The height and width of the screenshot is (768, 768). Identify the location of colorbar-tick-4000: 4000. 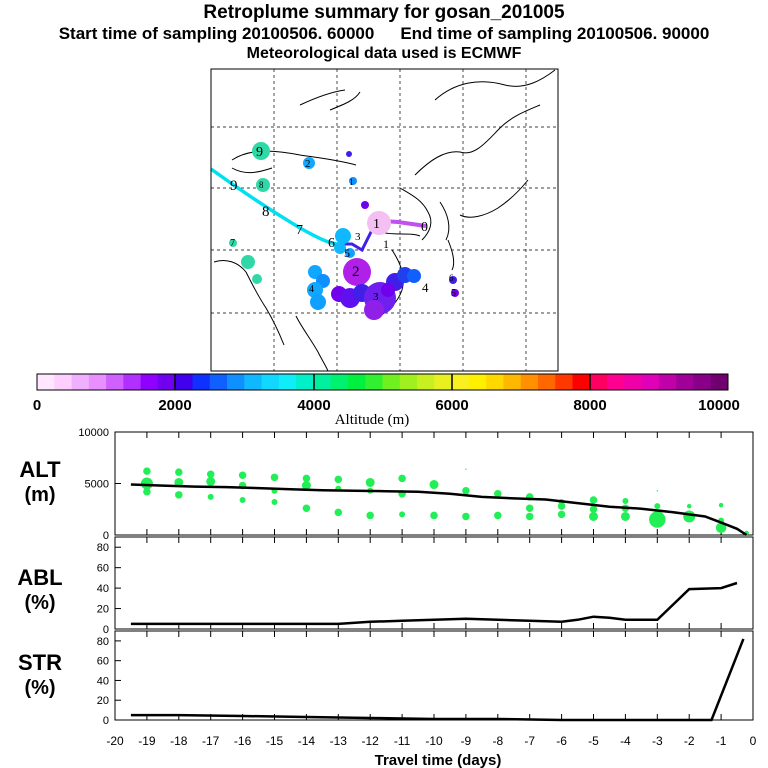
(313, 405).